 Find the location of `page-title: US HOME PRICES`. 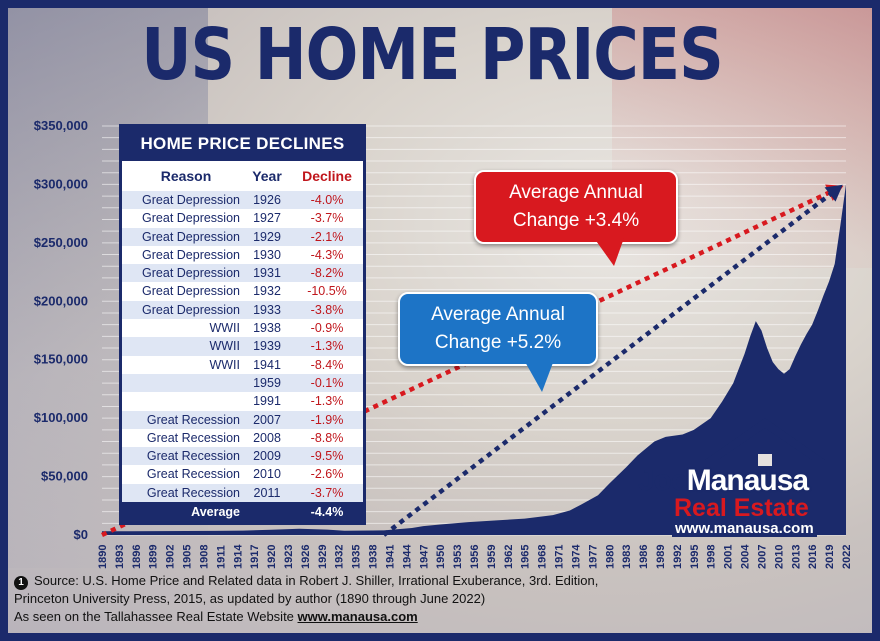

page-title: US HOME PRICES is located at coordinates (432, 54).